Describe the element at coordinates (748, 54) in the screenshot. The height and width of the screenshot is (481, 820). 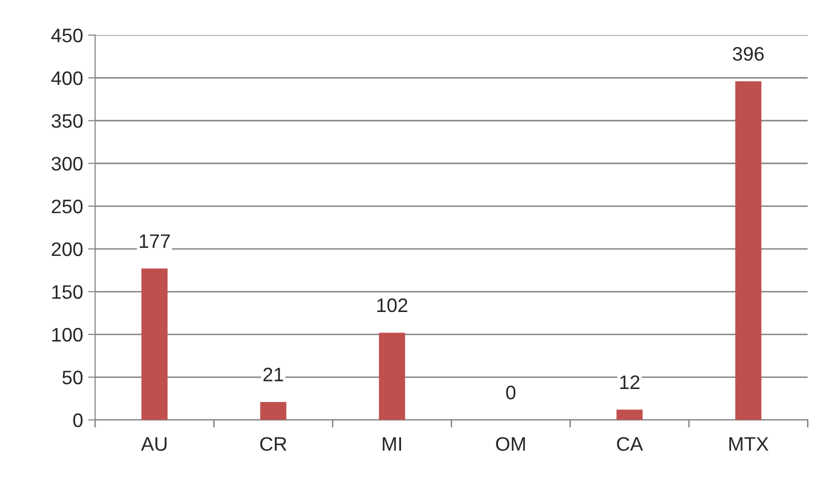
I see `data-label: 396` at that location.